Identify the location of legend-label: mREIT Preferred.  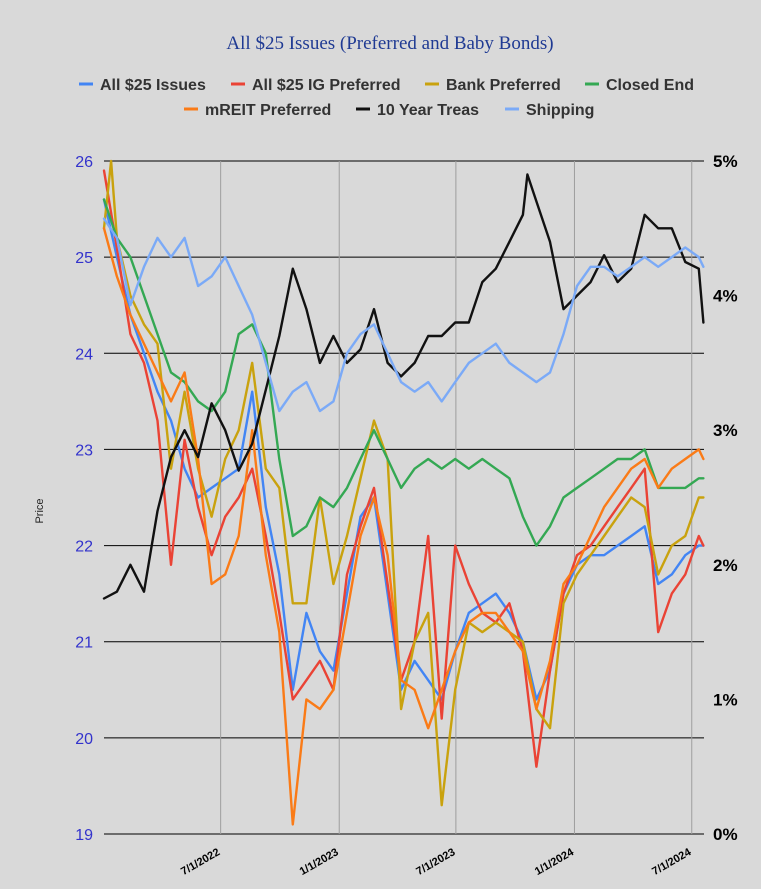
(268, 110).